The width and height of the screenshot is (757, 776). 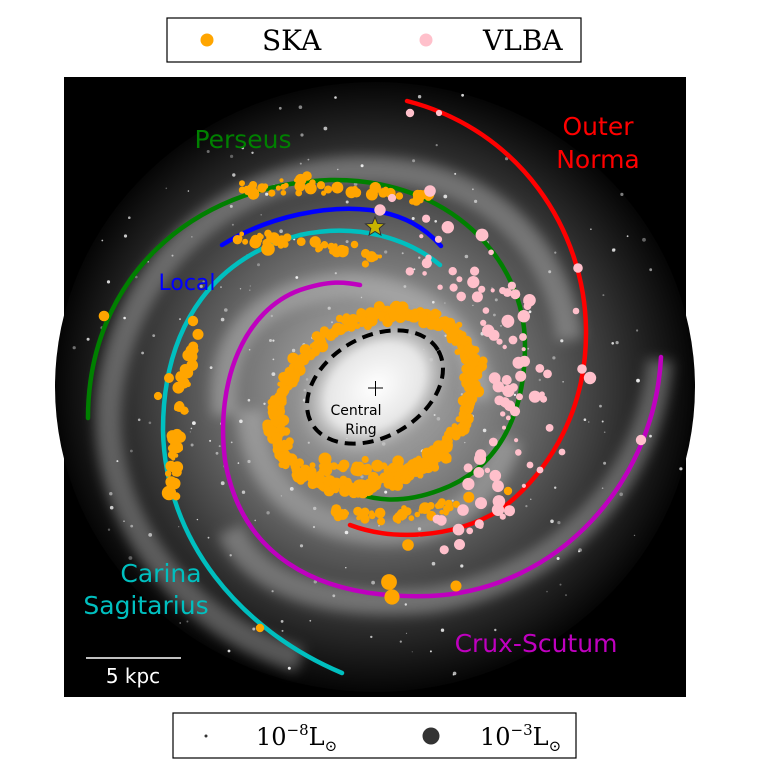 What do you see at coordinates (356, 411) in the screenshot?
I see `central-ring-label-line1: Central` at bounding box center [356, 411].